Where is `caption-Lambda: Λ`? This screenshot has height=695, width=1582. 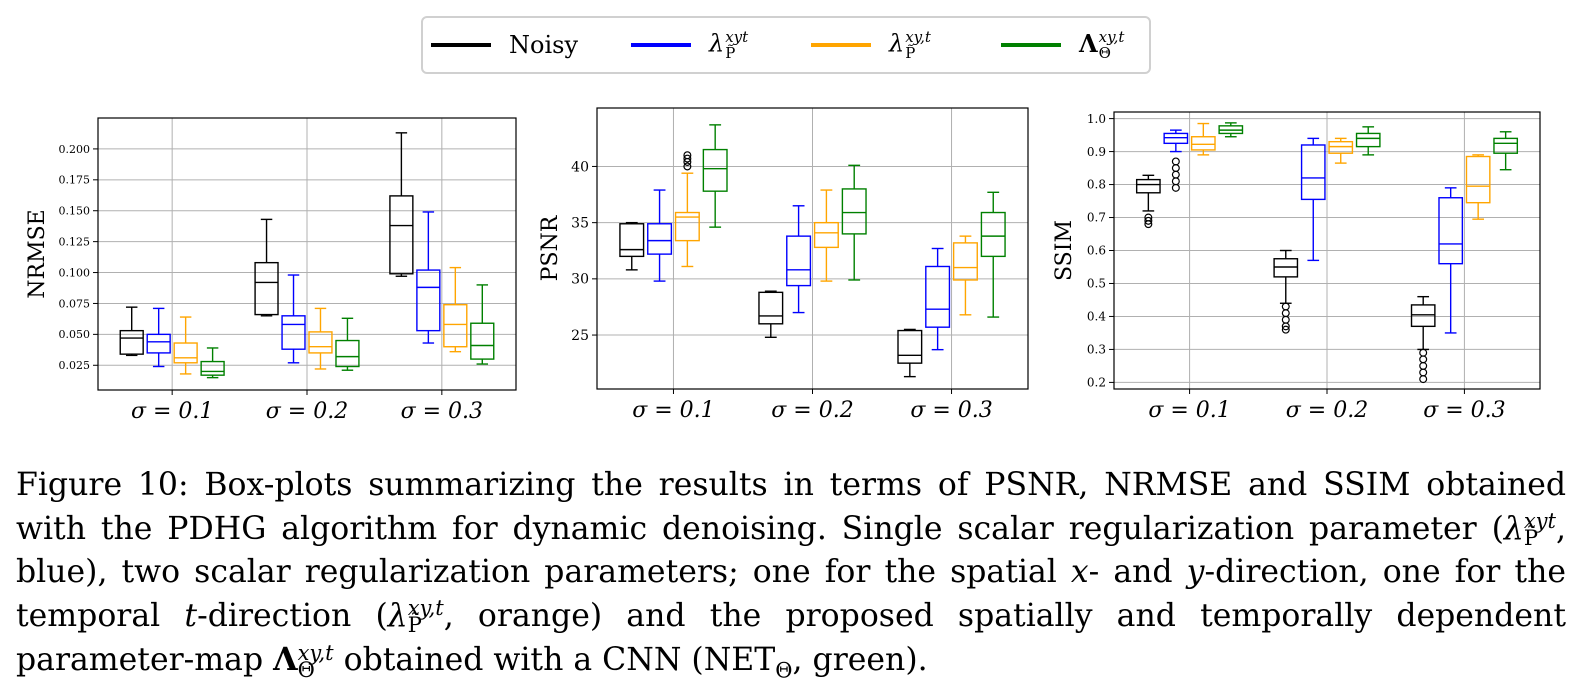 caption-Lambda: Λ is located at coordinates (285, 659).